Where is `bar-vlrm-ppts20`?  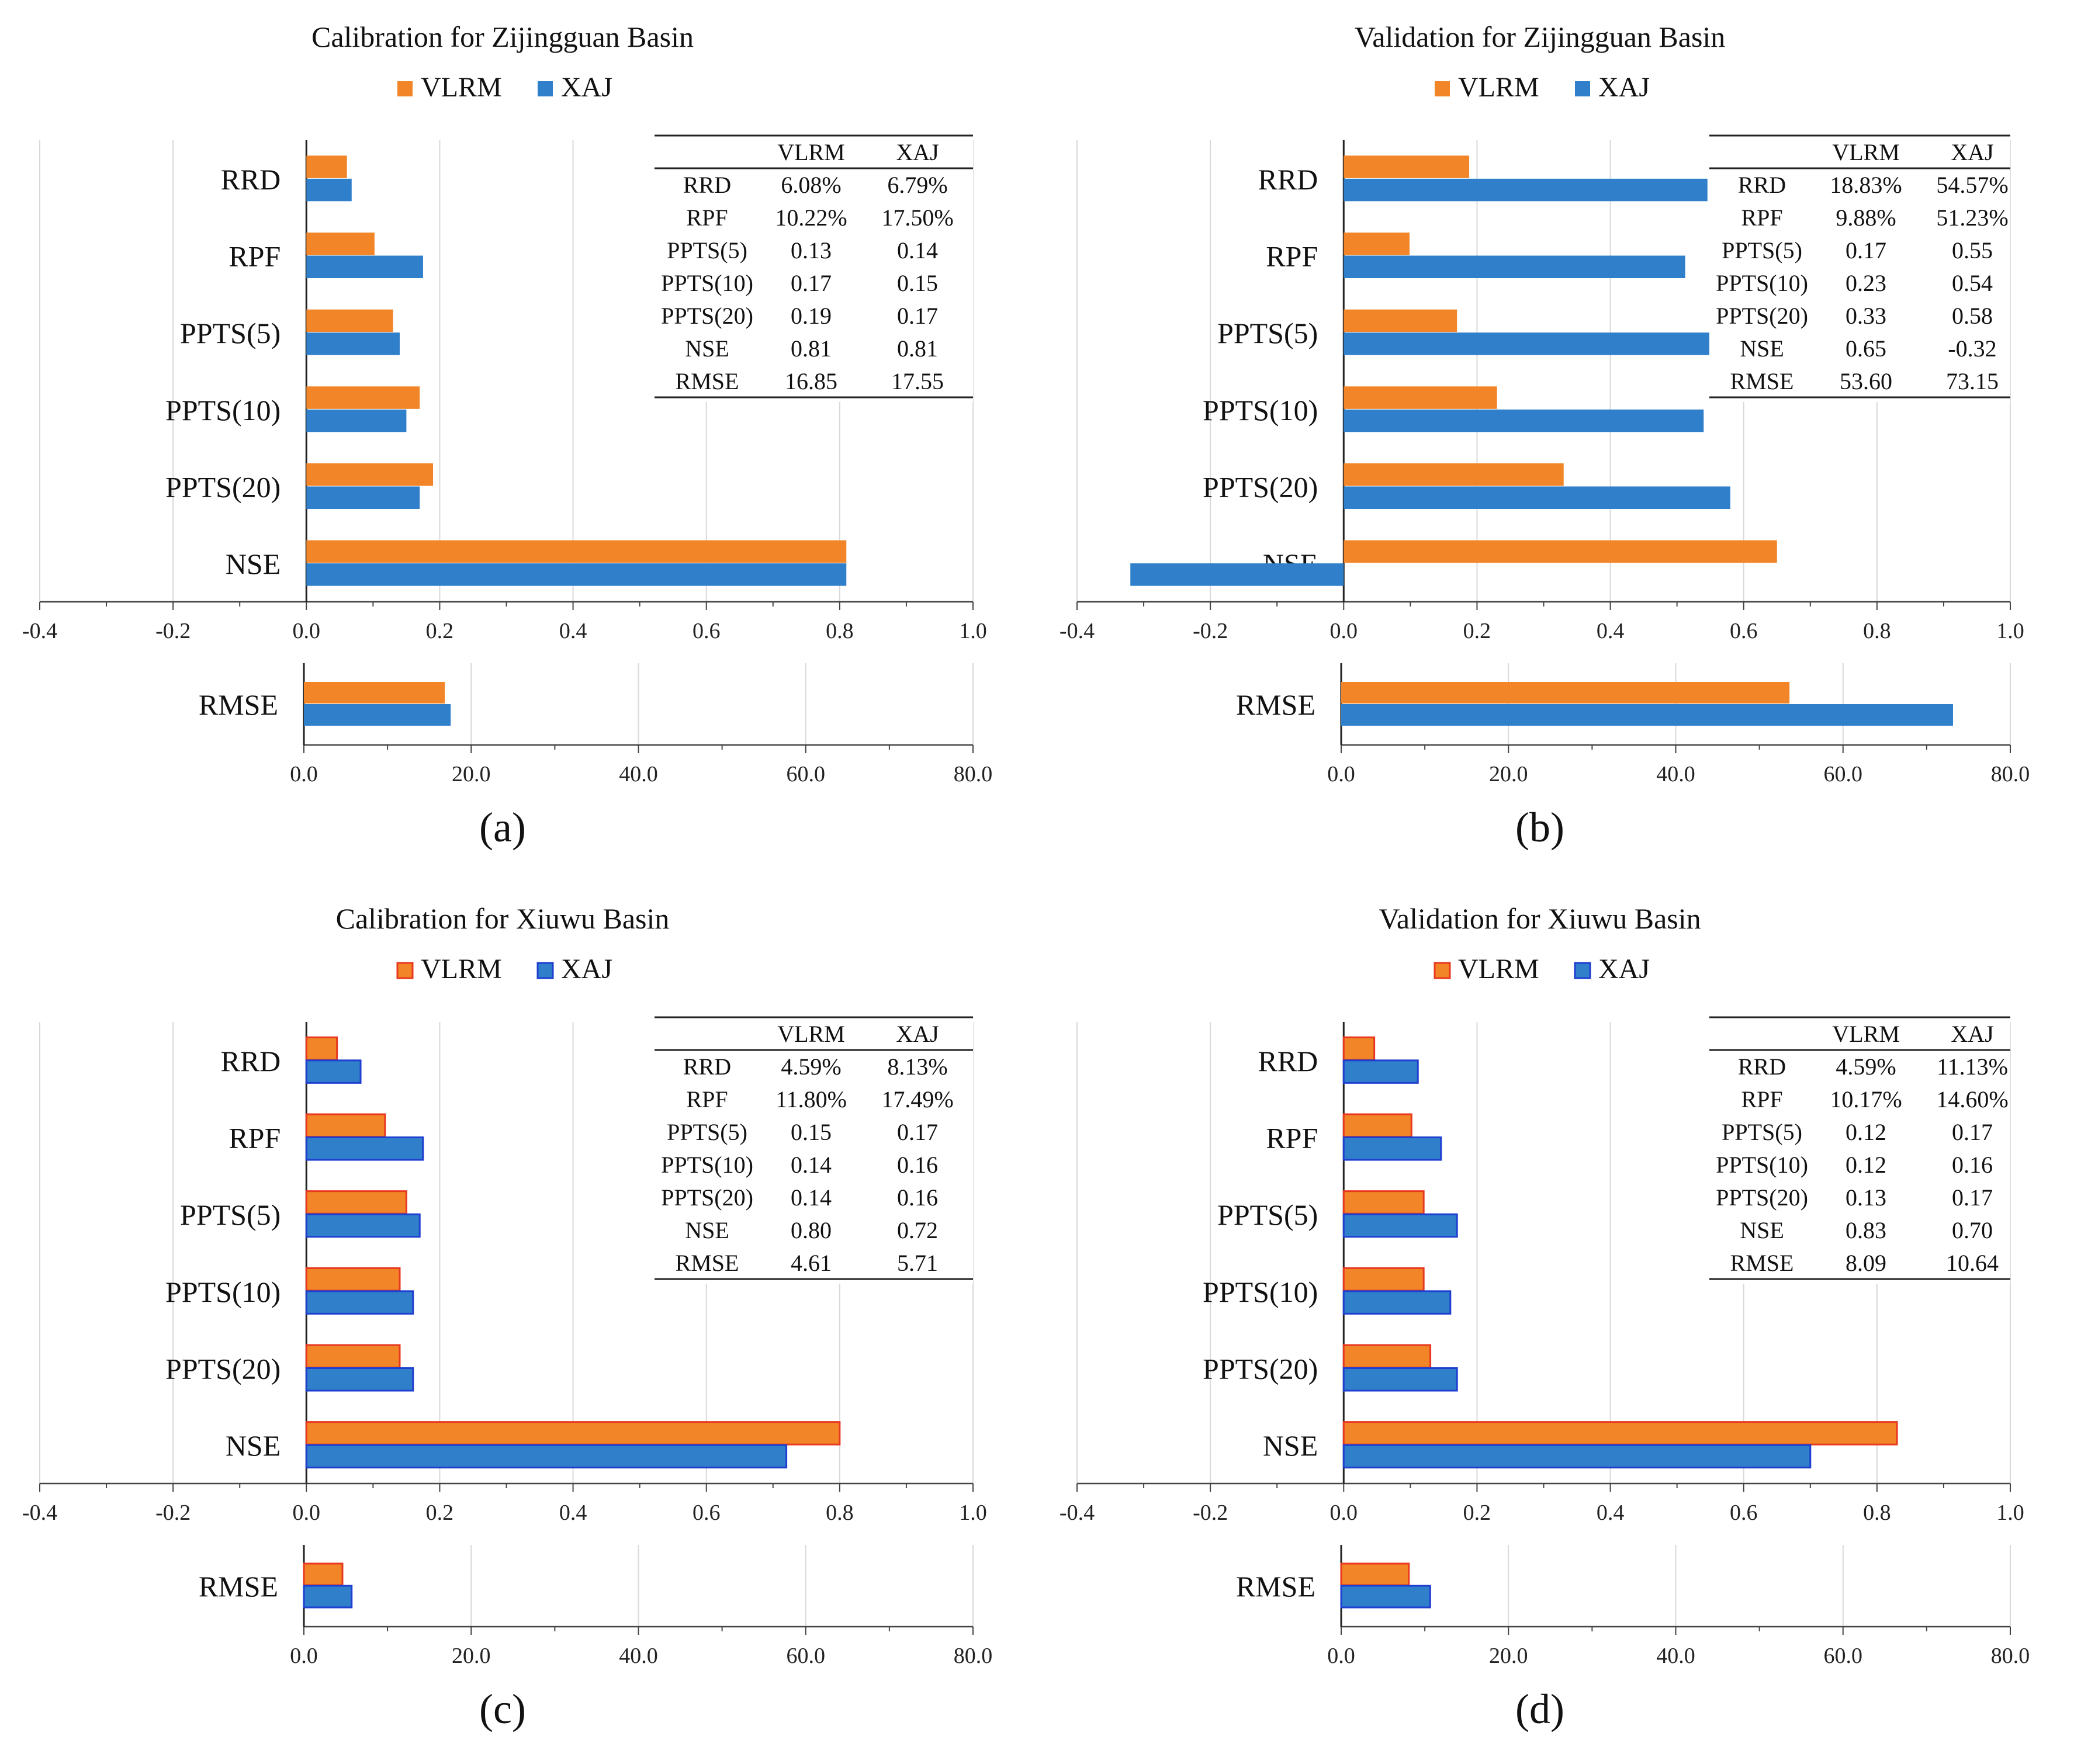 bar-vlrm-ppts20 is located at coordinates (370, 474).